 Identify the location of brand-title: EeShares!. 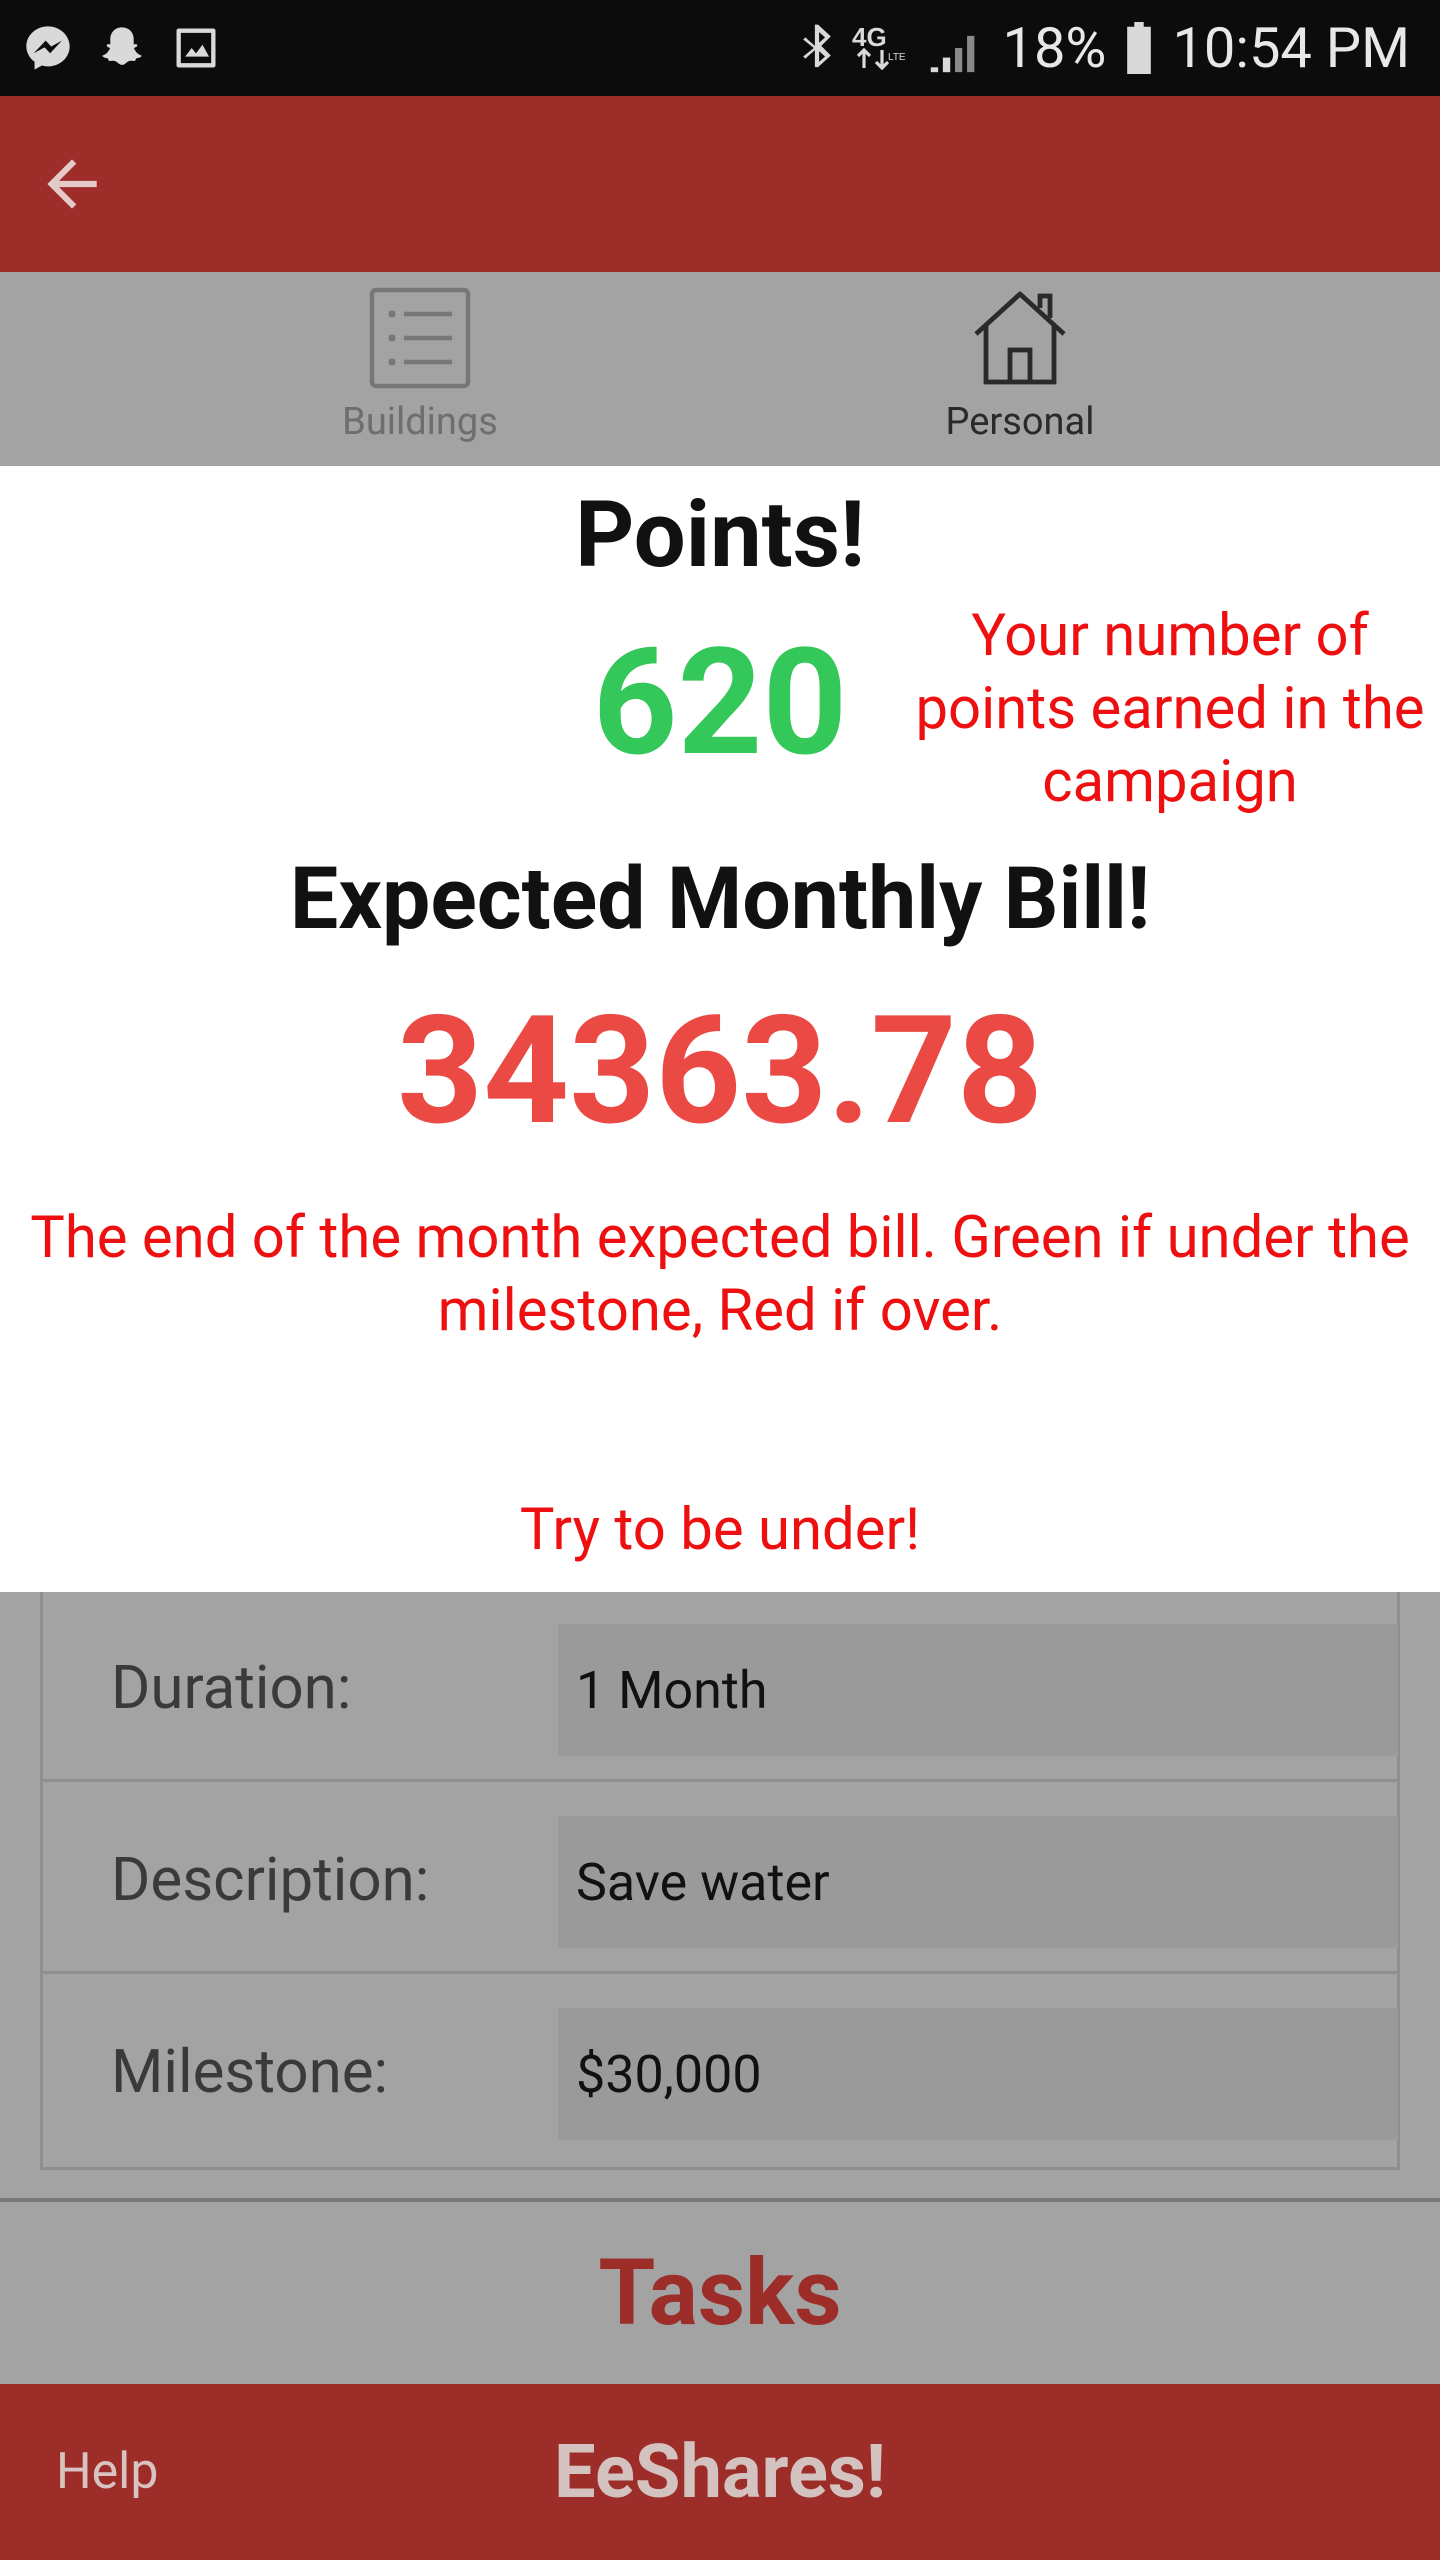
(720, 2472).